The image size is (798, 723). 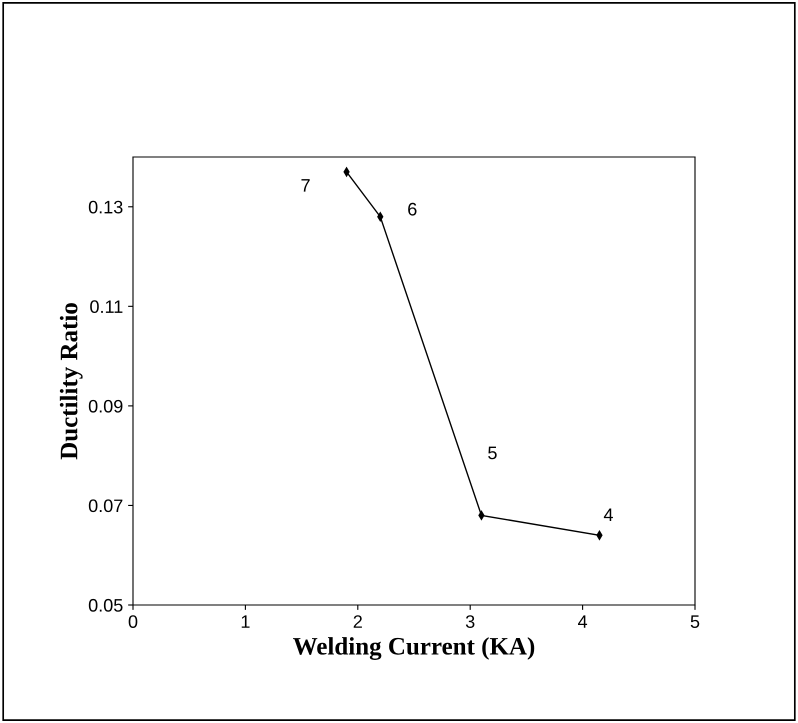 I want to click on y-tick-label: 0.05, so click(x=105, y=605).